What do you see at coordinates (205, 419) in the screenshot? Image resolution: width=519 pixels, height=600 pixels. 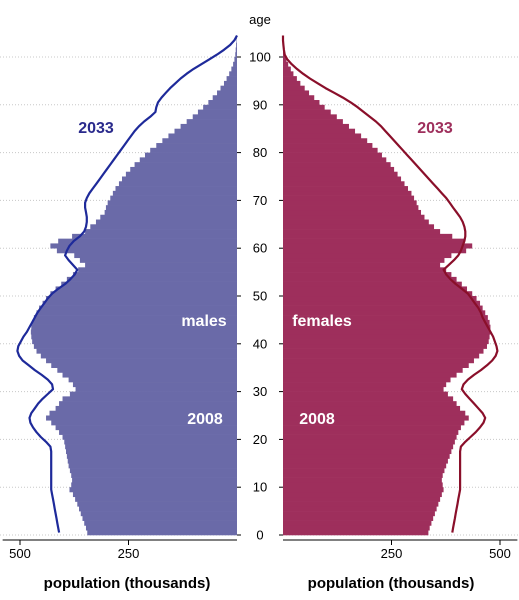 I see `male-bar-year-label: 2008` at bounding box center [205, 419].